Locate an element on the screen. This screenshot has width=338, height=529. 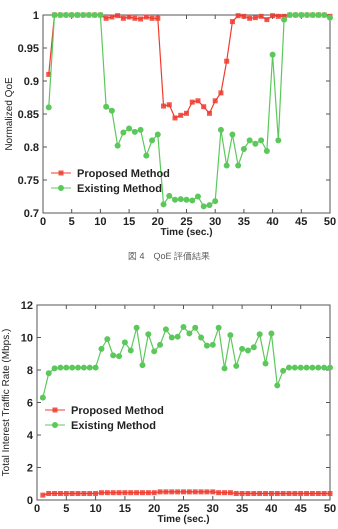
y-tick-label: 4 is located at coordinates (30, 436).